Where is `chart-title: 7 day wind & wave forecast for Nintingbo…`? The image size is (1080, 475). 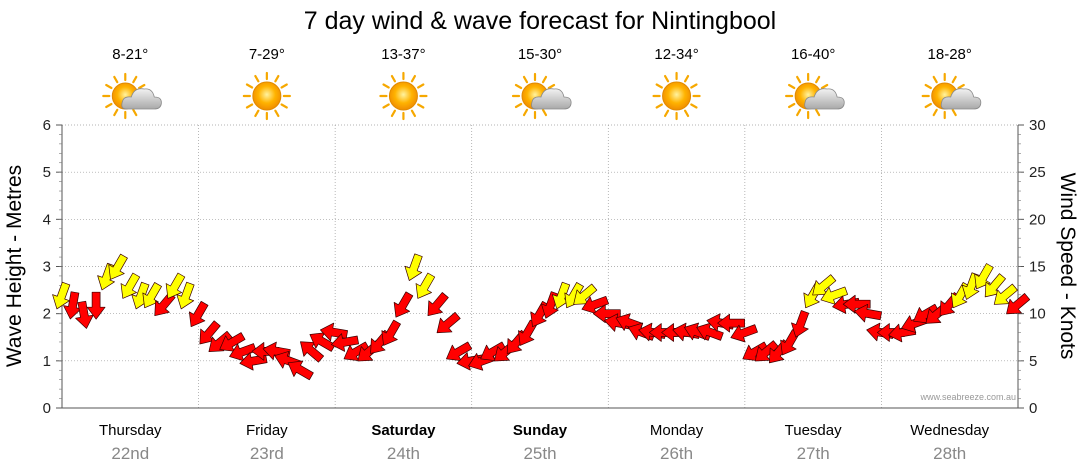
chart-title: 7 day wind & wave forecast for Nintingbo… is located at coordinates (540, 21).